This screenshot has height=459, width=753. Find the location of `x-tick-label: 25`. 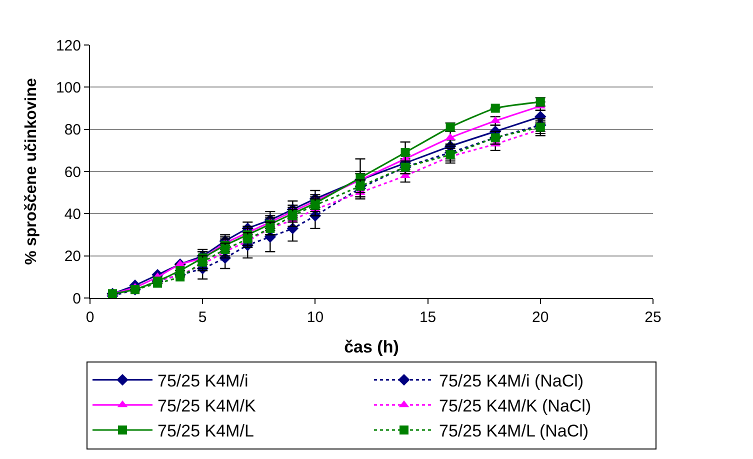

x-tick-label: 25 is located at coordinates (653, 317).